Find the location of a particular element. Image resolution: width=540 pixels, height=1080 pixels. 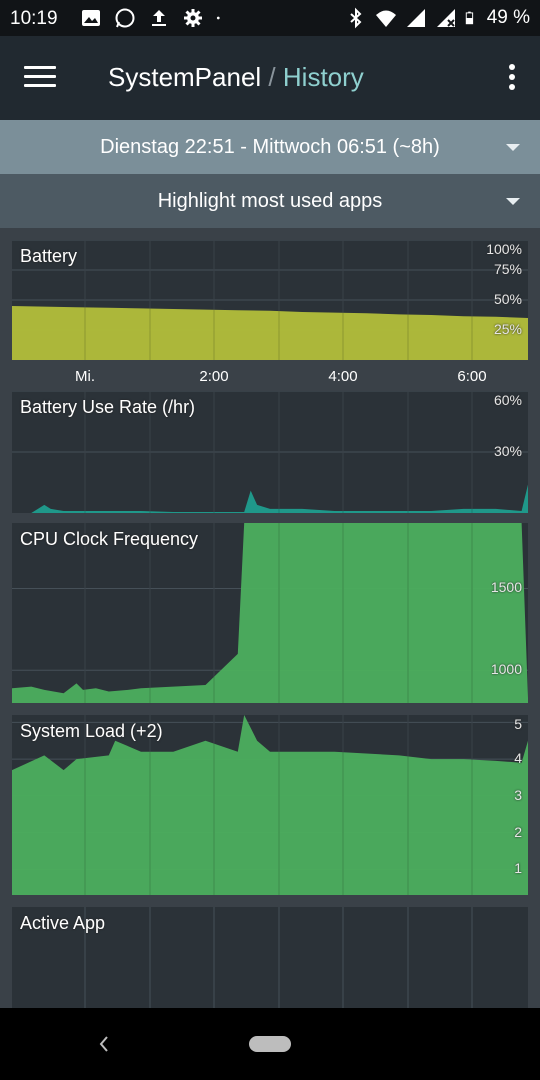

back-icon is located at coordinates (104, 1044).